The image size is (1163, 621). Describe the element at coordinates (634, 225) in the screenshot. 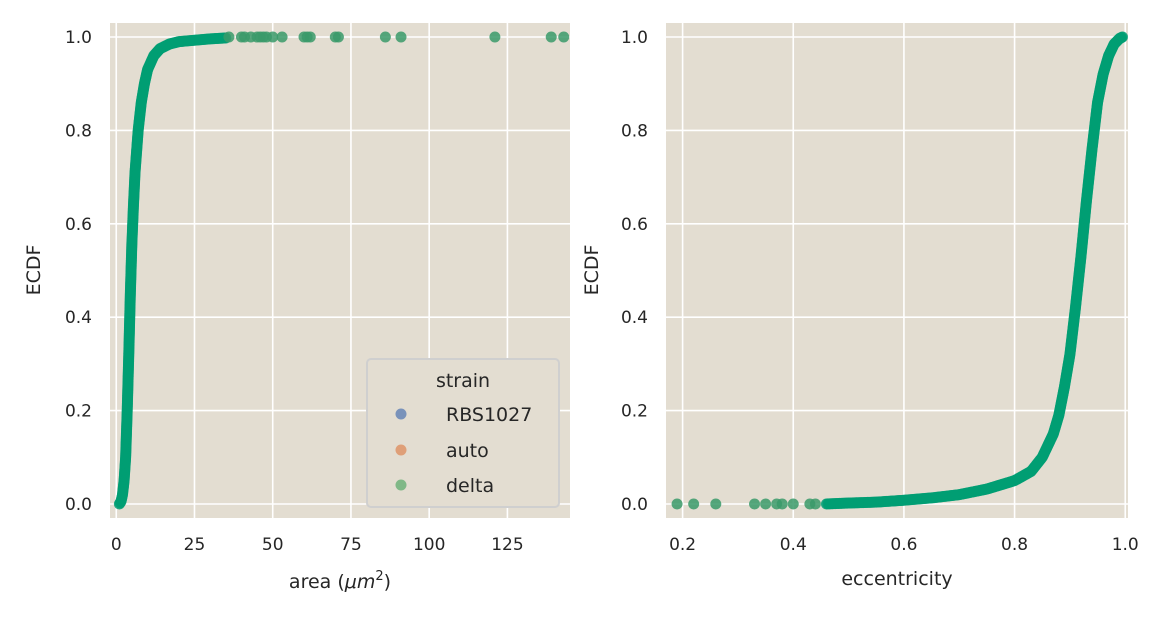

I see `eccentricity-y-tick-label: 0.6` at that location.